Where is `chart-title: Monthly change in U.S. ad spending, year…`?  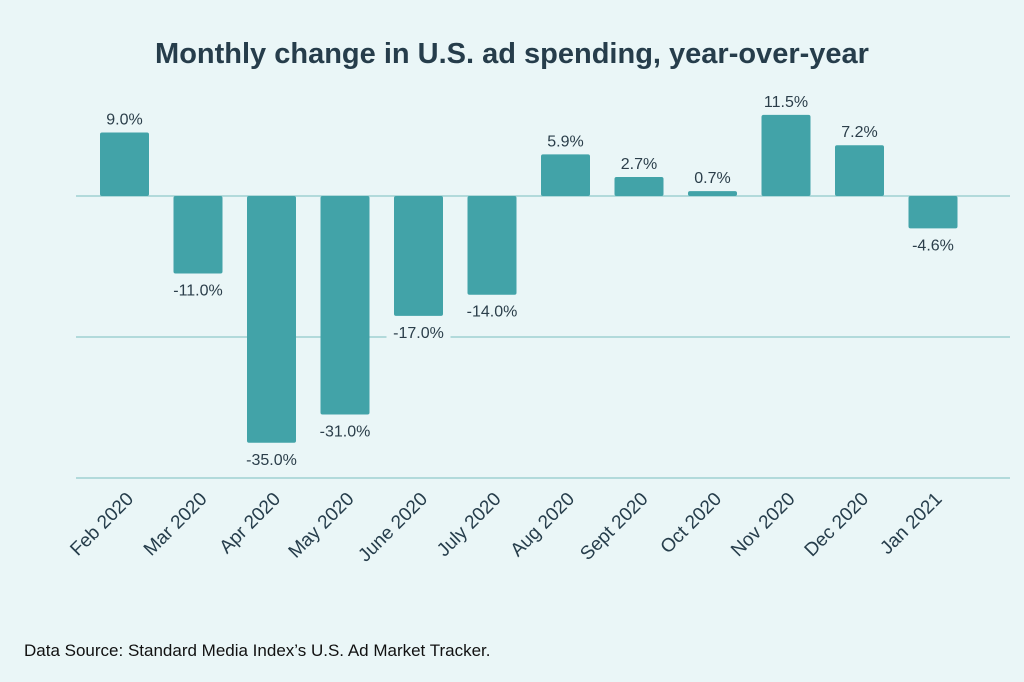 chart-title: Monthly change in U.S. ad spending, year… is located at coordinates (512, 54).